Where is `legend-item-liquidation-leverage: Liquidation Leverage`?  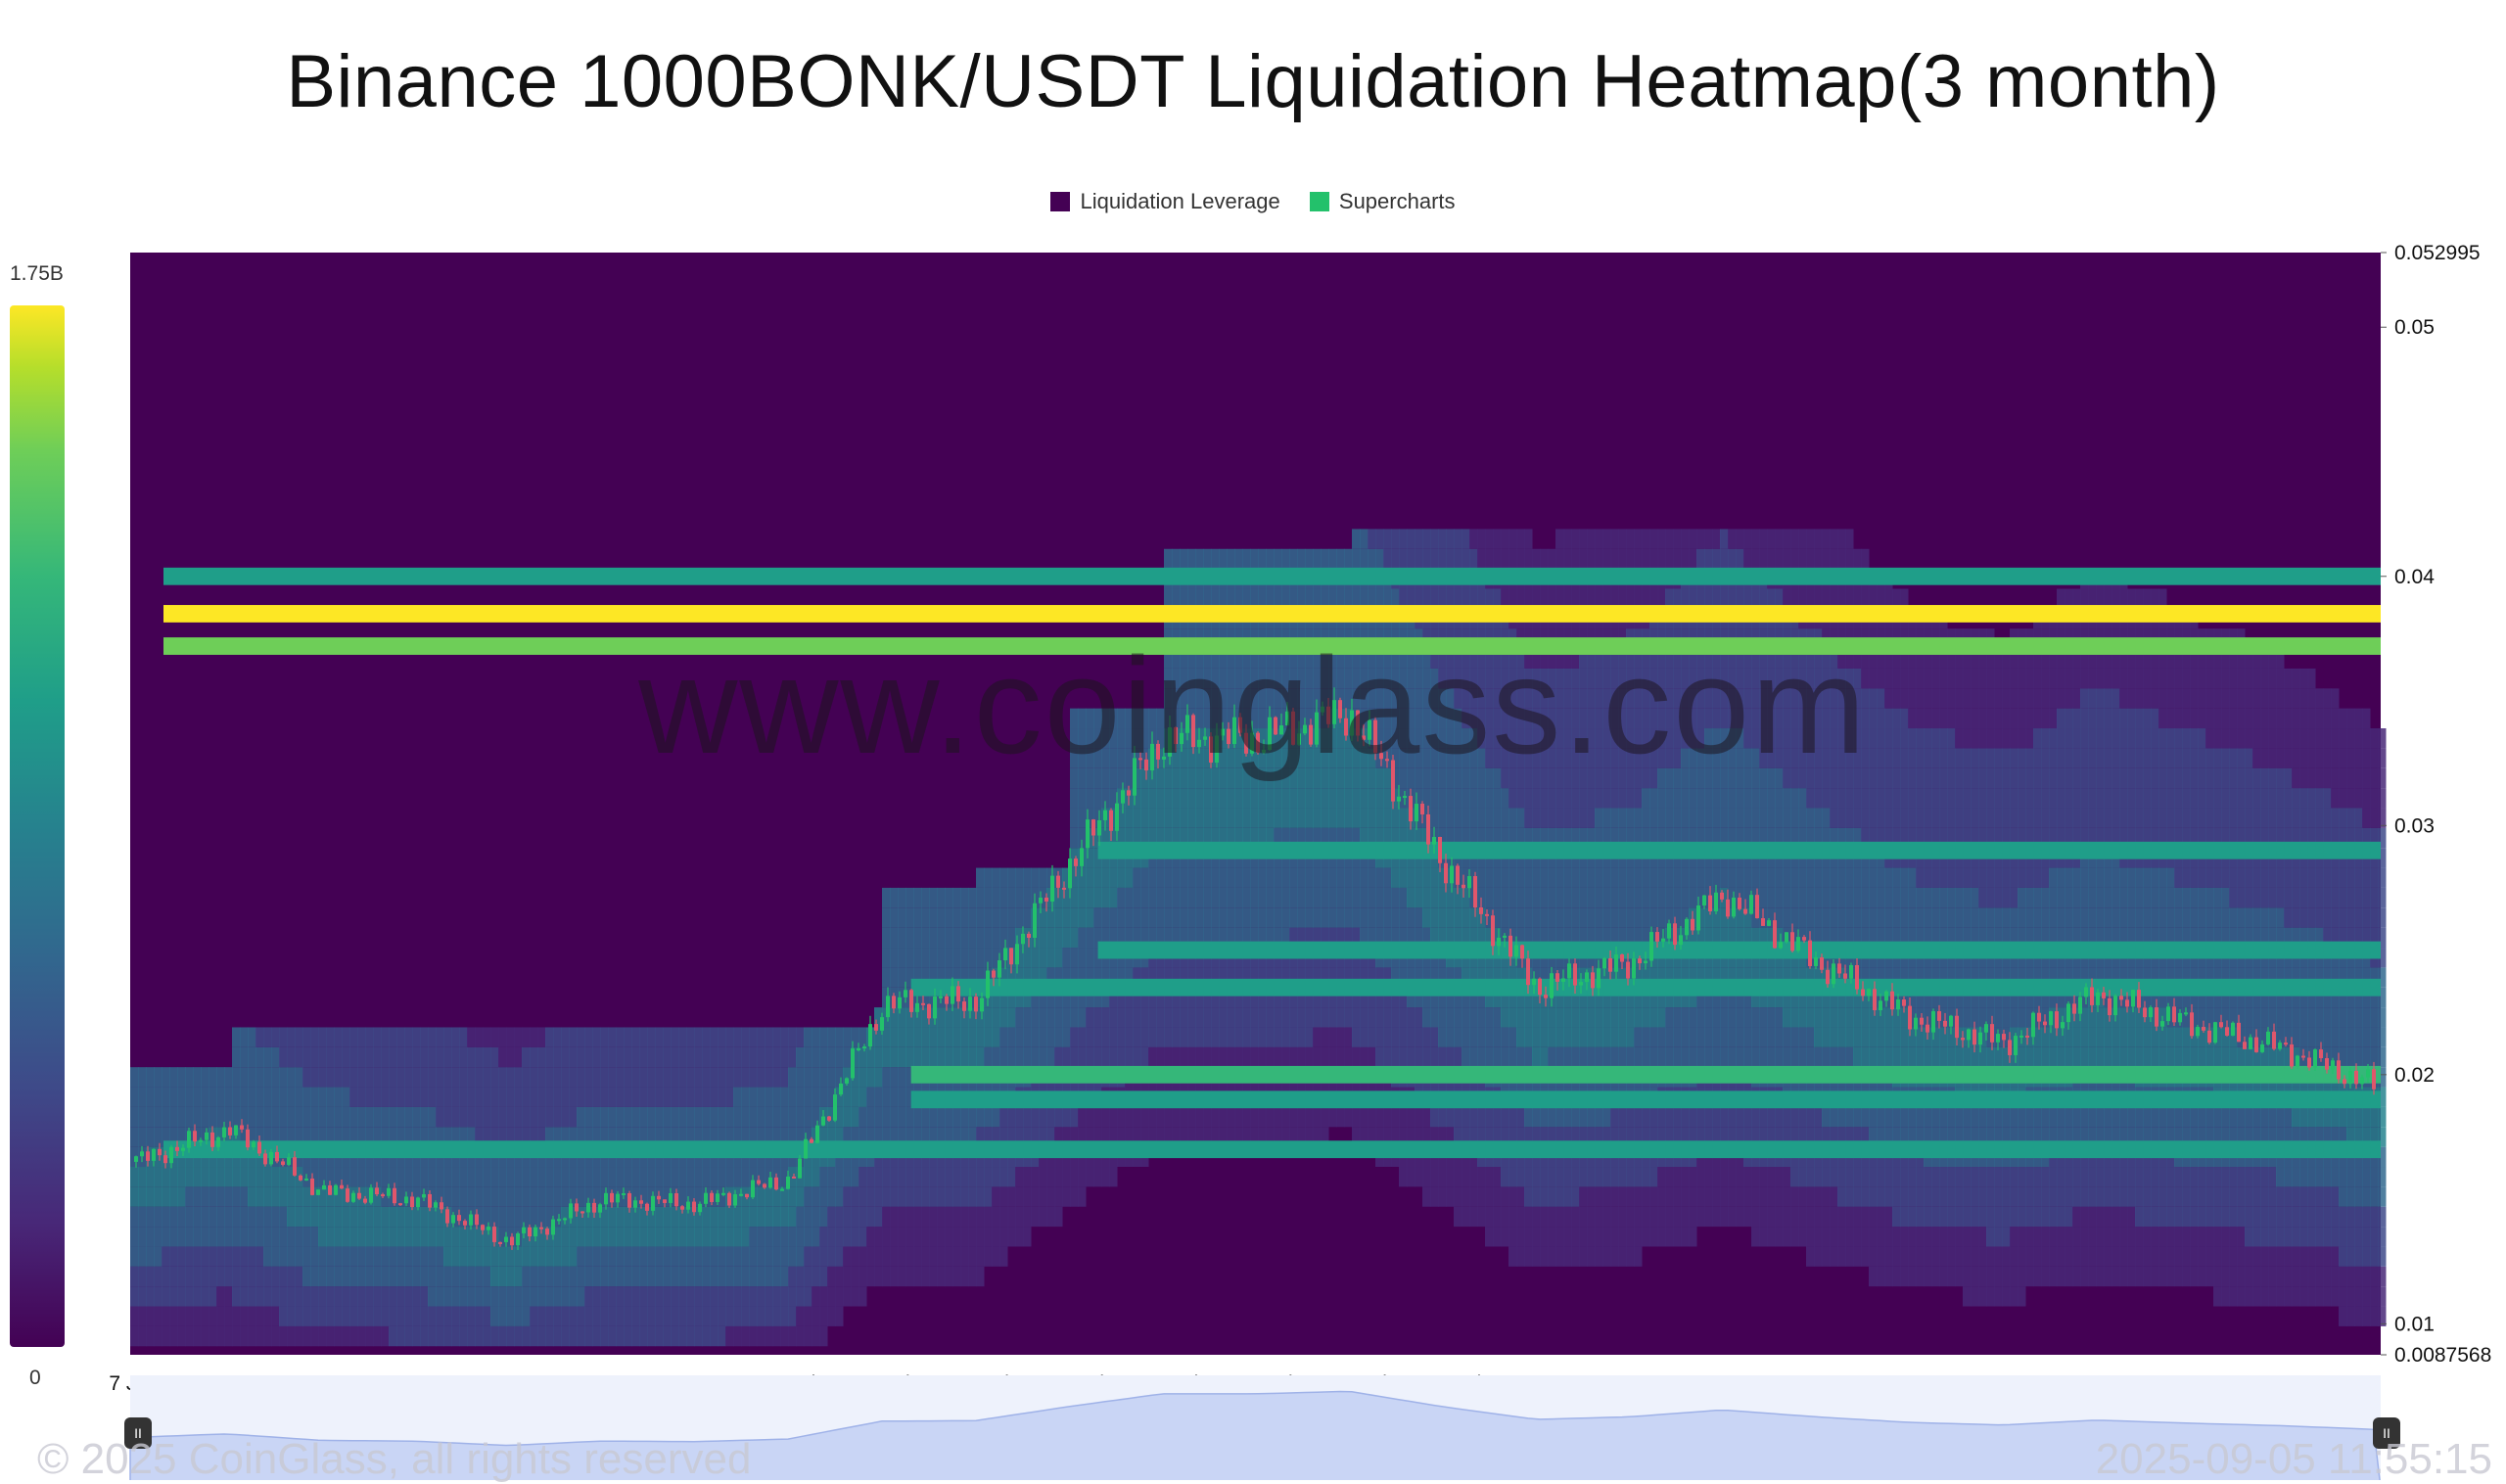
legend-item-liquidation-leverage: Liquidation Leverage is located at coordinates (1165, 201).